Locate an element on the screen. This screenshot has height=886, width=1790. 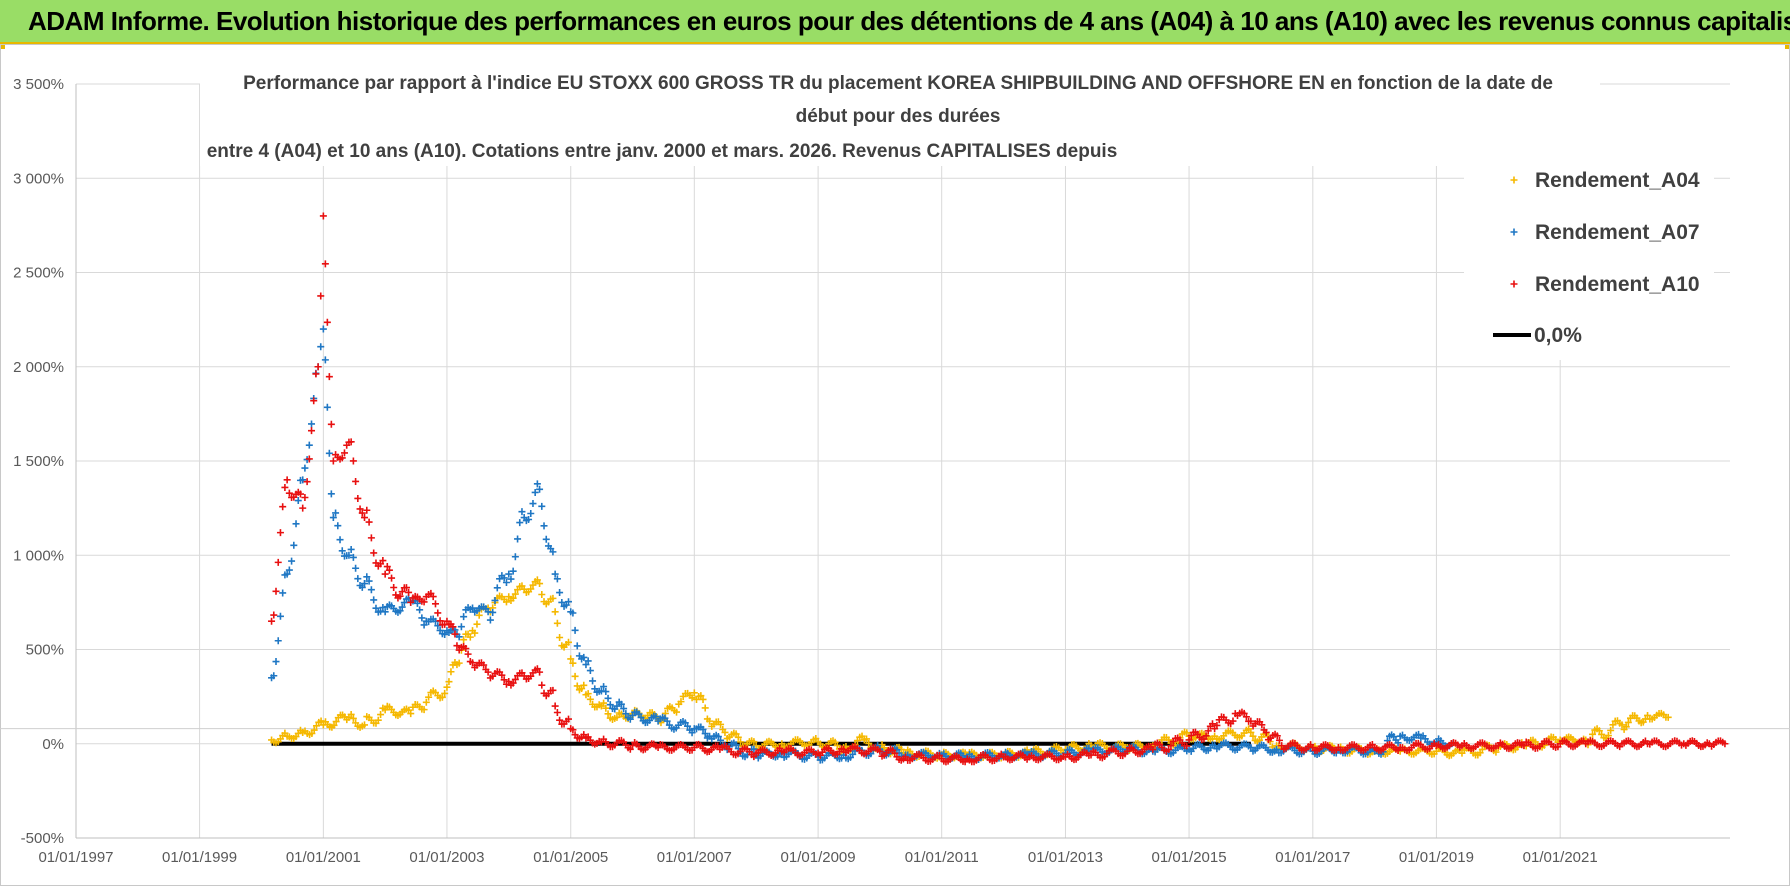
y-tick-label: 2 000% is located at coordinates (38, 367).